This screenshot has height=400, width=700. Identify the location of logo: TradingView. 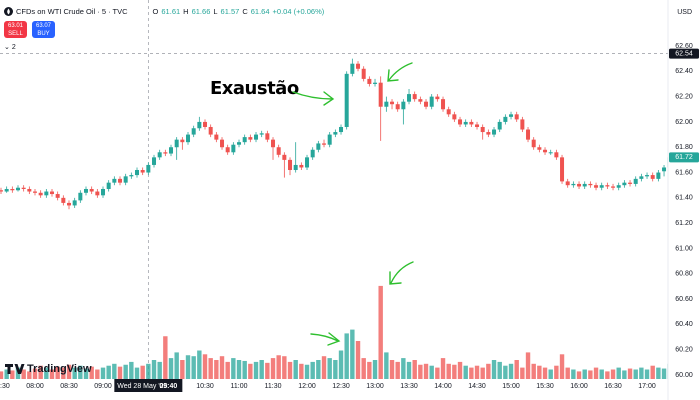
(48, 369).